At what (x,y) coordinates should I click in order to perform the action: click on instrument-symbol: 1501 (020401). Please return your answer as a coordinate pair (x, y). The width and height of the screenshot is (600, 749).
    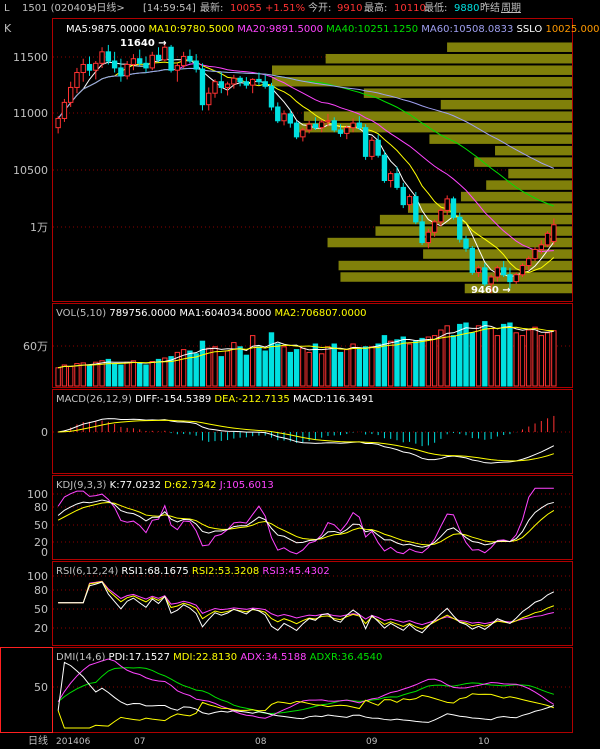
    Looking at the image, I should click on (59, 8).